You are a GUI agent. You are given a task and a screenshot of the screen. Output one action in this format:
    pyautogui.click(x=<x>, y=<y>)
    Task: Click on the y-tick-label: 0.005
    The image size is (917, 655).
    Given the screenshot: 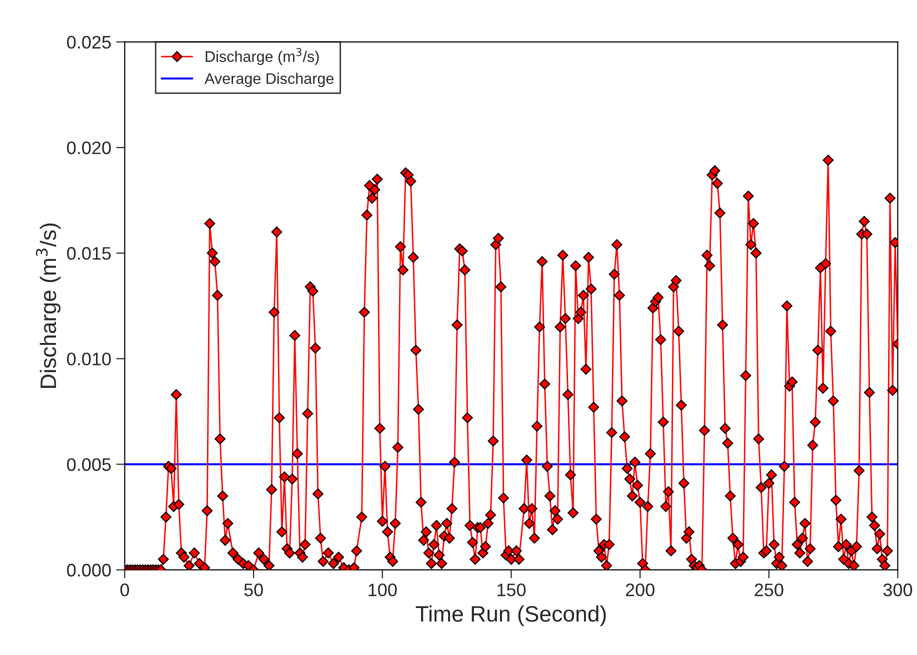 What is the action you would take?
    pyautogui.click(x=89, y=464)
    